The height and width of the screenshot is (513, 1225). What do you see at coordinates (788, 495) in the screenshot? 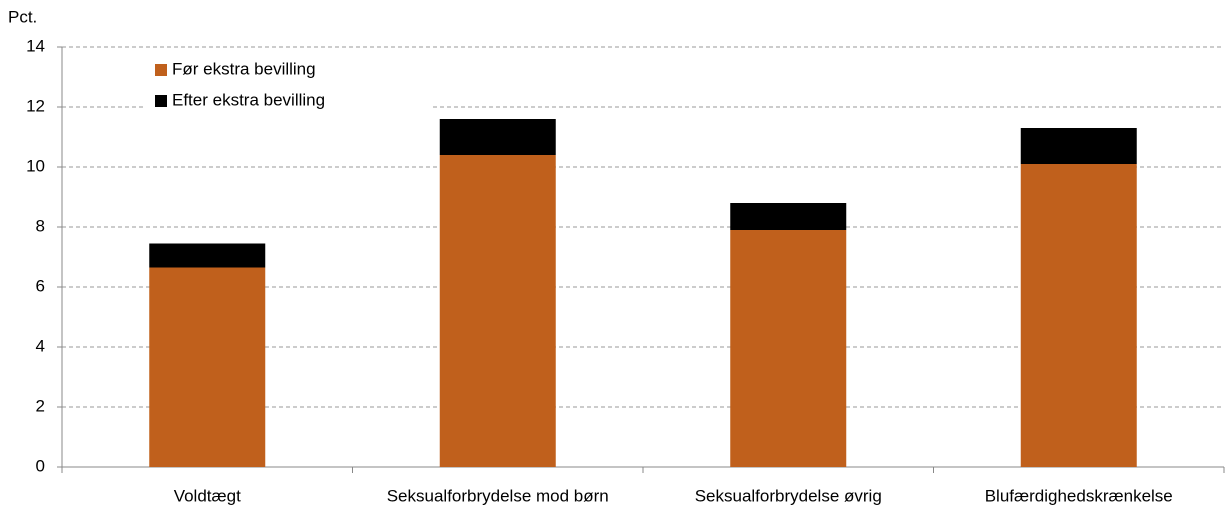
I see `x-tick-label: Seksualforbrydelse øvrig` at bounding box center [788, 495].